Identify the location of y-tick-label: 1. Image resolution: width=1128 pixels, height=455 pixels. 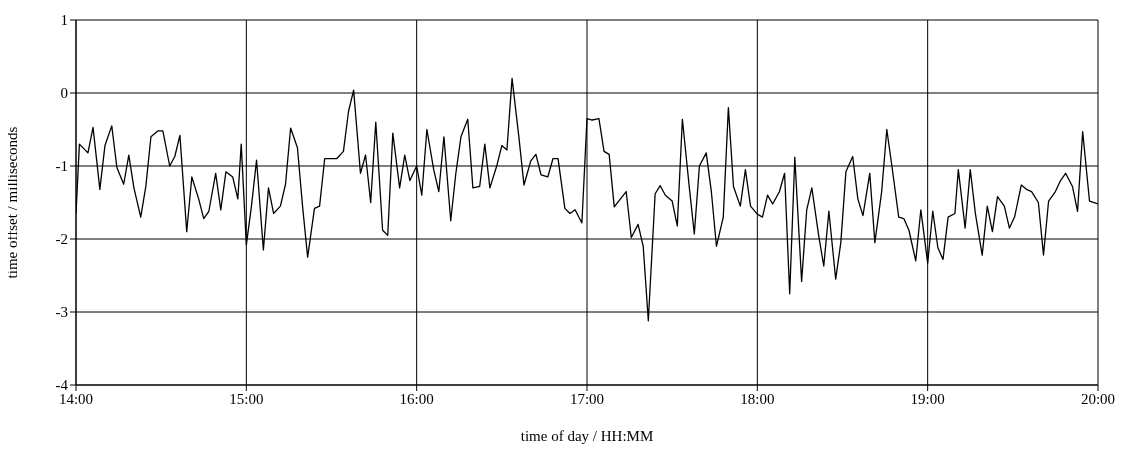
(64, 20).